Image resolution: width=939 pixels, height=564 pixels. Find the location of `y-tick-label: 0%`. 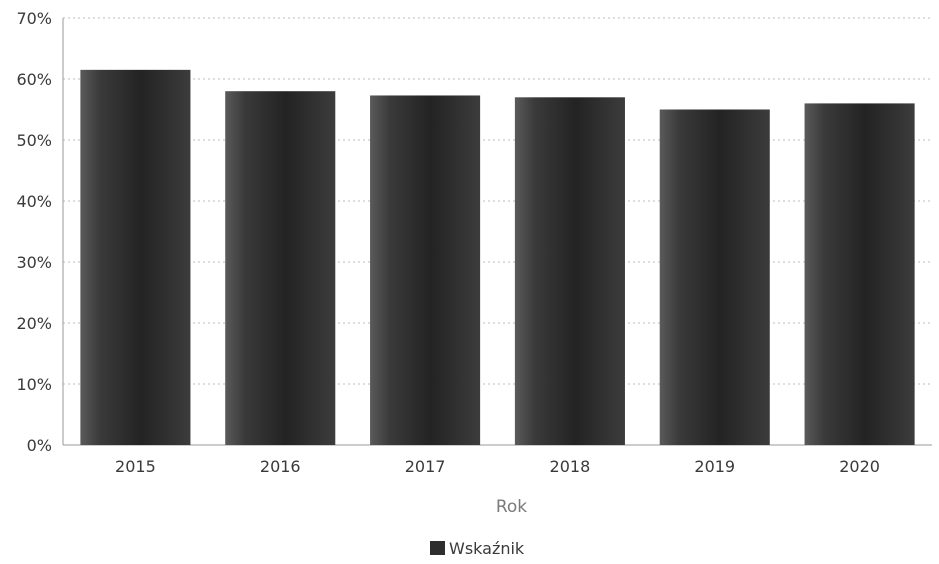

y-tick-label: 0% is located at coordinates (39, 445).